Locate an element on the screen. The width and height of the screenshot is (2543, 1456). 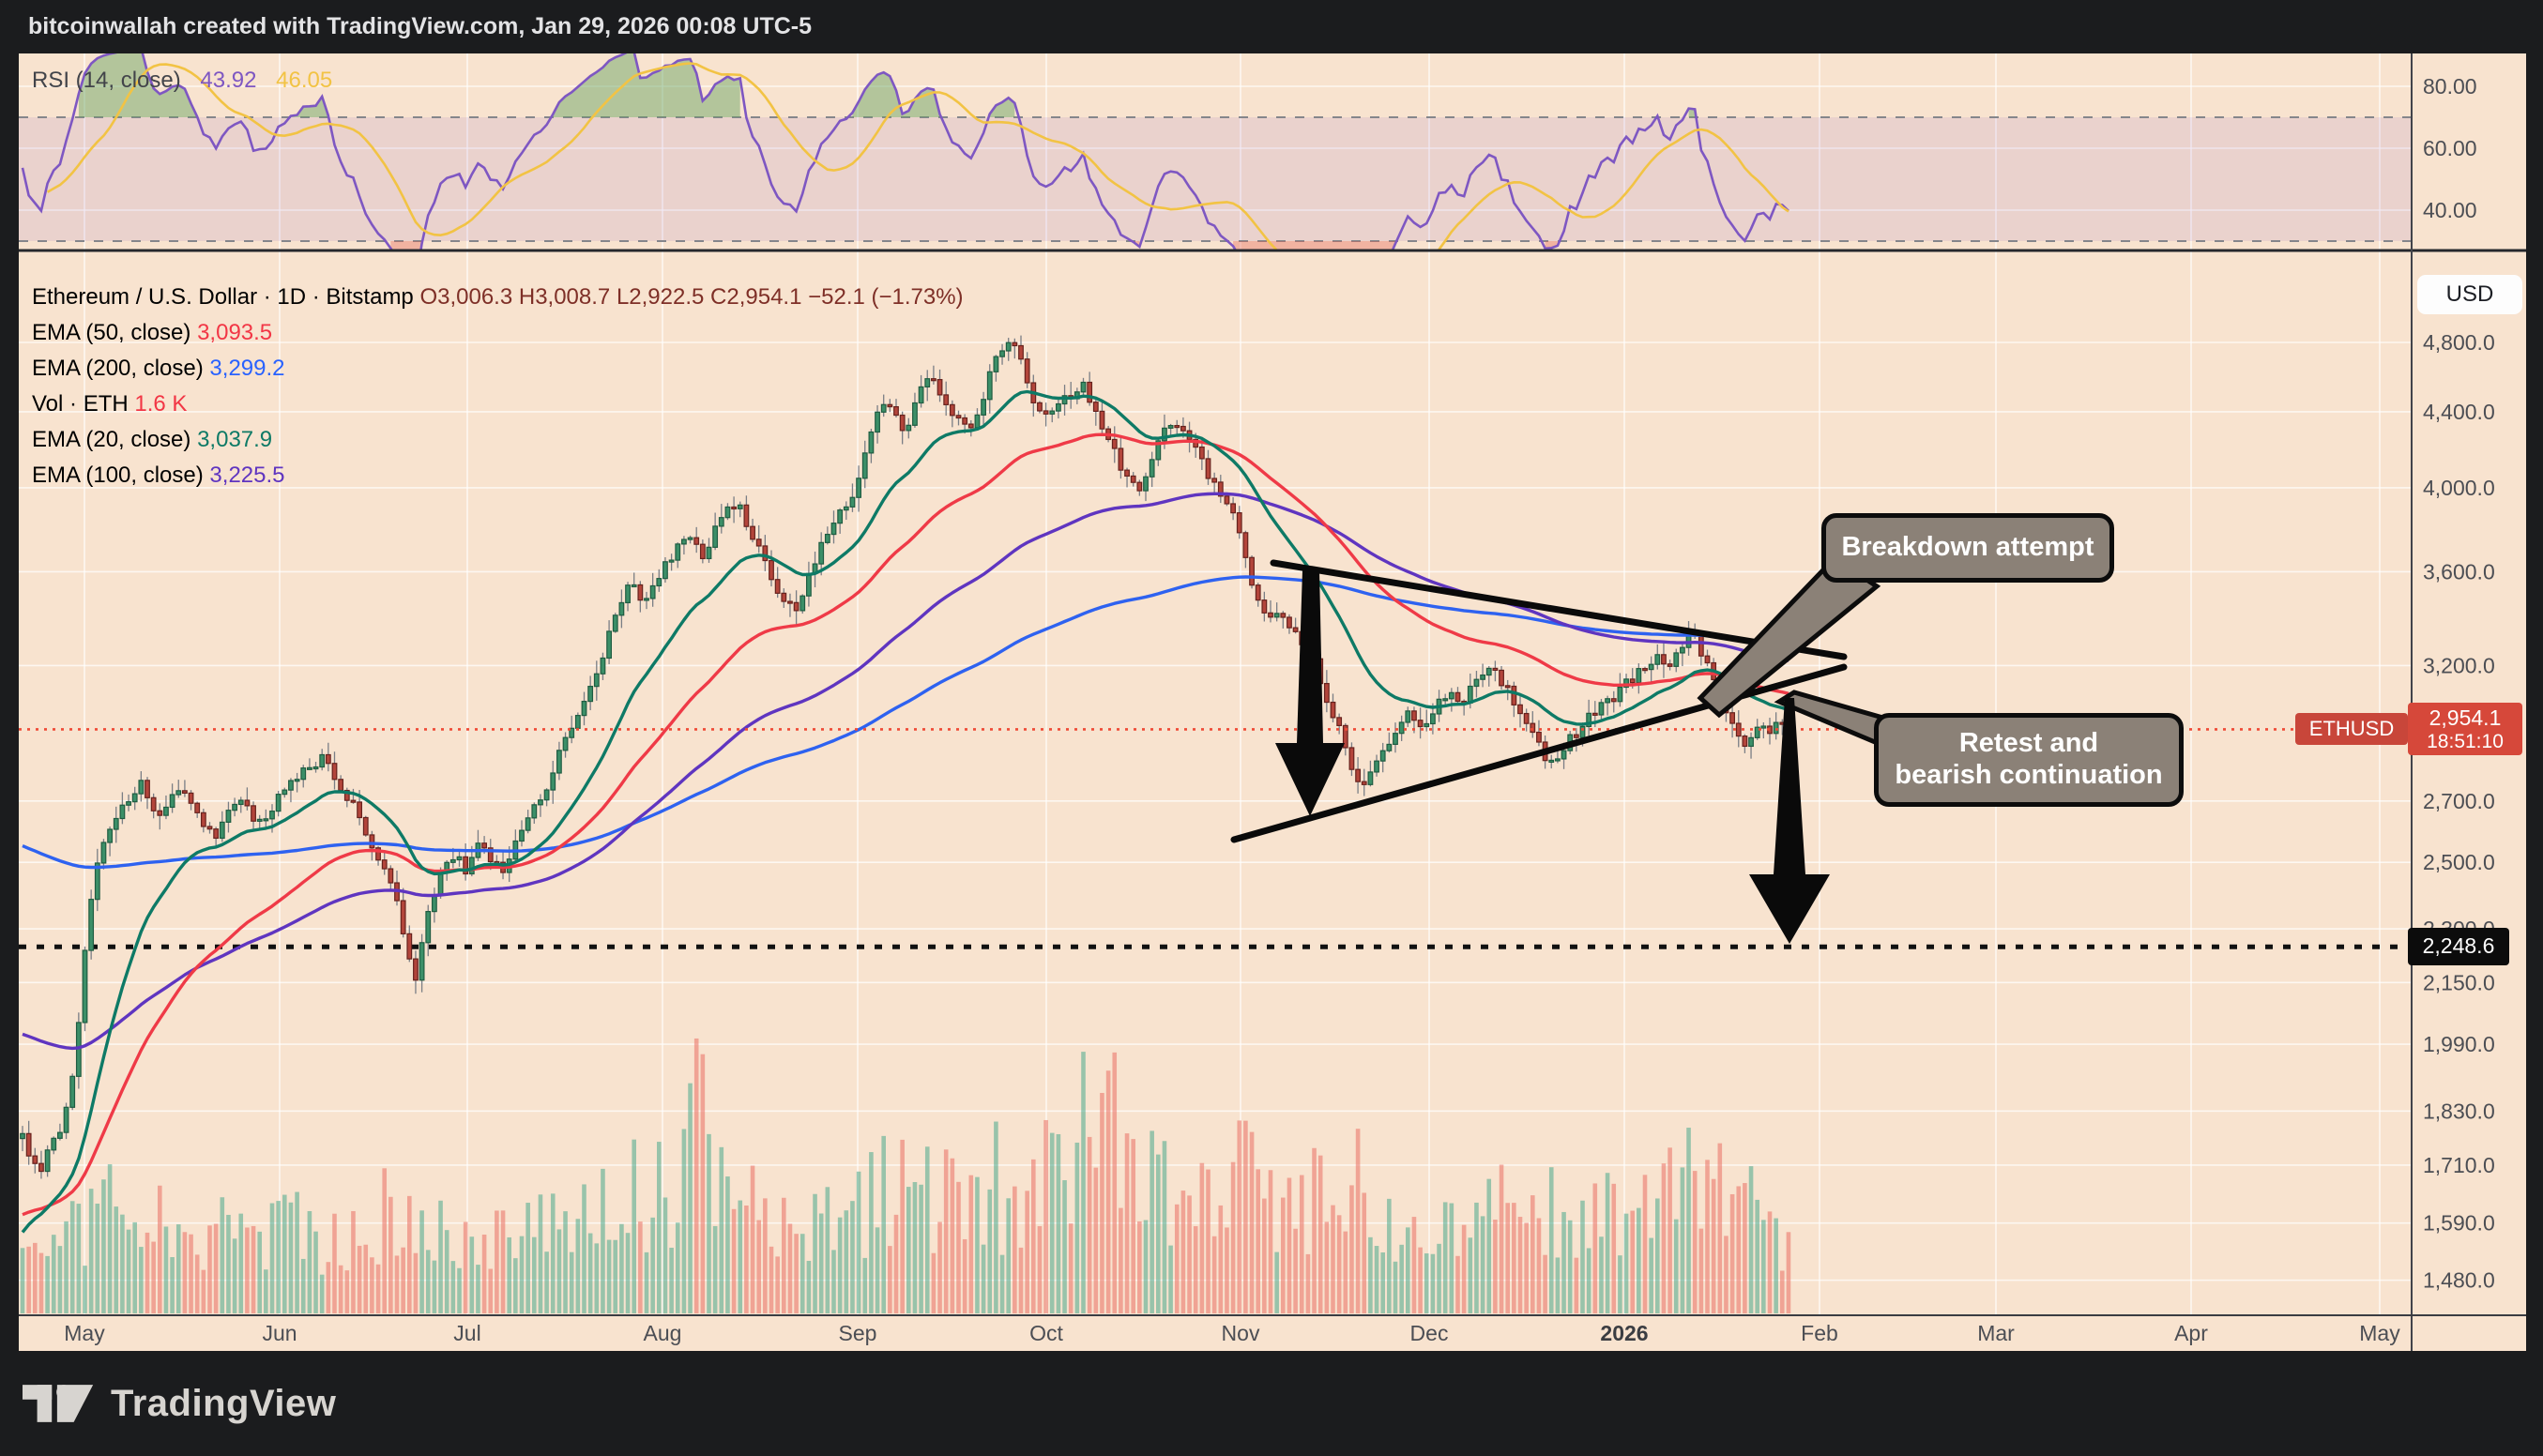
volume-bars is located at coordinates (905, 1175).